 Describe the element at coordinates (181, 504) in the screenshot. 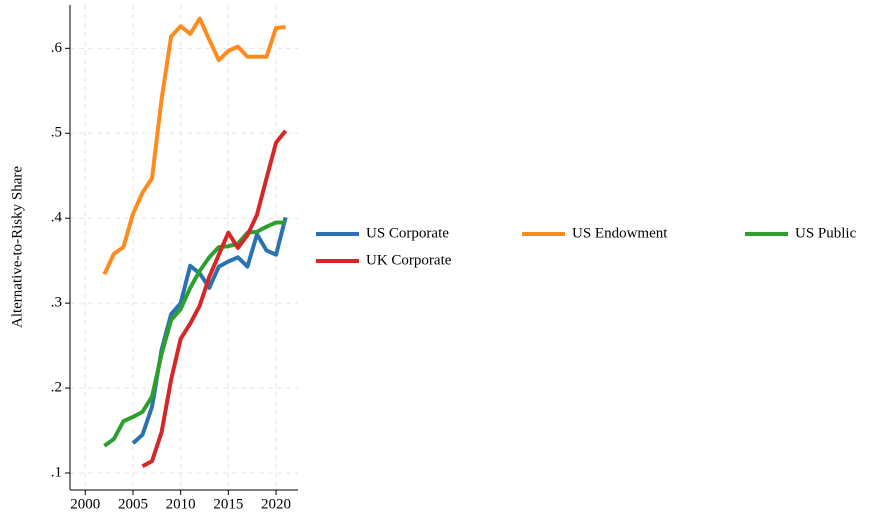

I see `x-tick-label: 2010` at that location.